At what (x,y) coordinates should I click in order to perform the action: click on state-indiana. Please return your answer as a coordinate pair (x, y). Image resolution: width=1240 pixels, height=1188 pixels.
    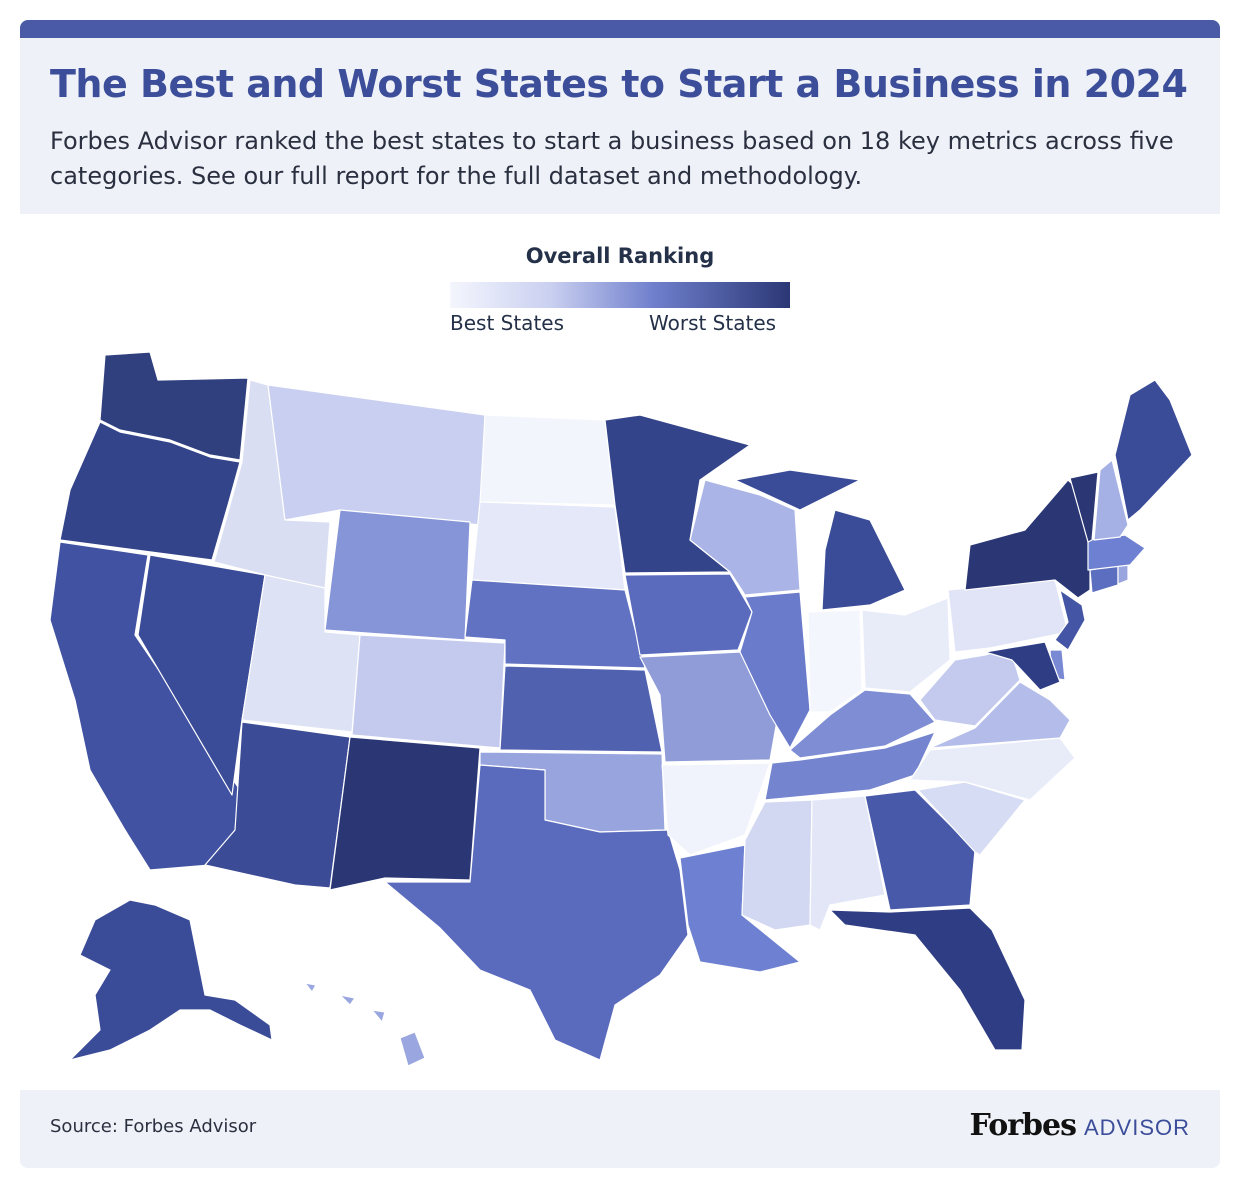
    Looking at the image, I should click on (835, 661).